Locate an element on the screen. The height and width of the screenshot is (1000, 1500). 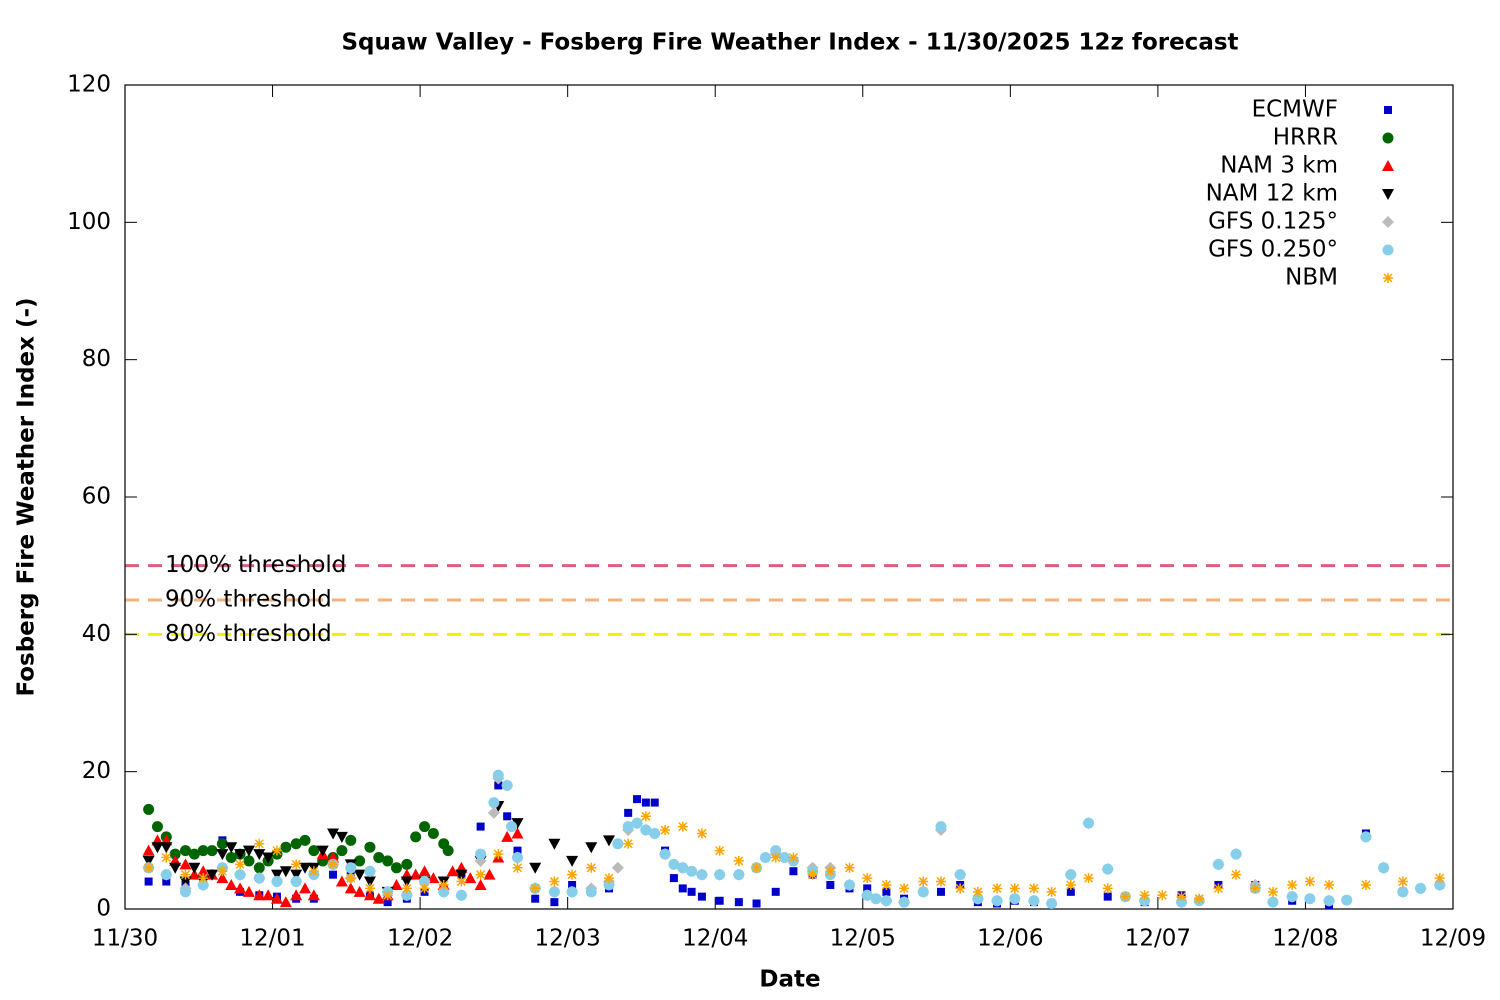
threshold-label: 90% threshold is located at coordinates (248, 600).